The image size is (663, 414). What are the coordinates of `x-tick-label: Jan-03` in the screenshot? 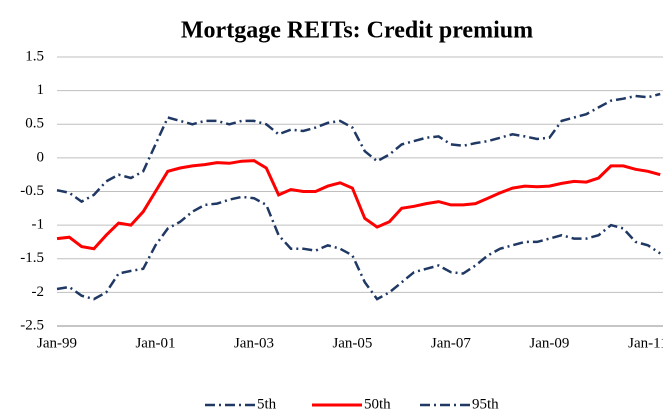 It's located at (254, 343).